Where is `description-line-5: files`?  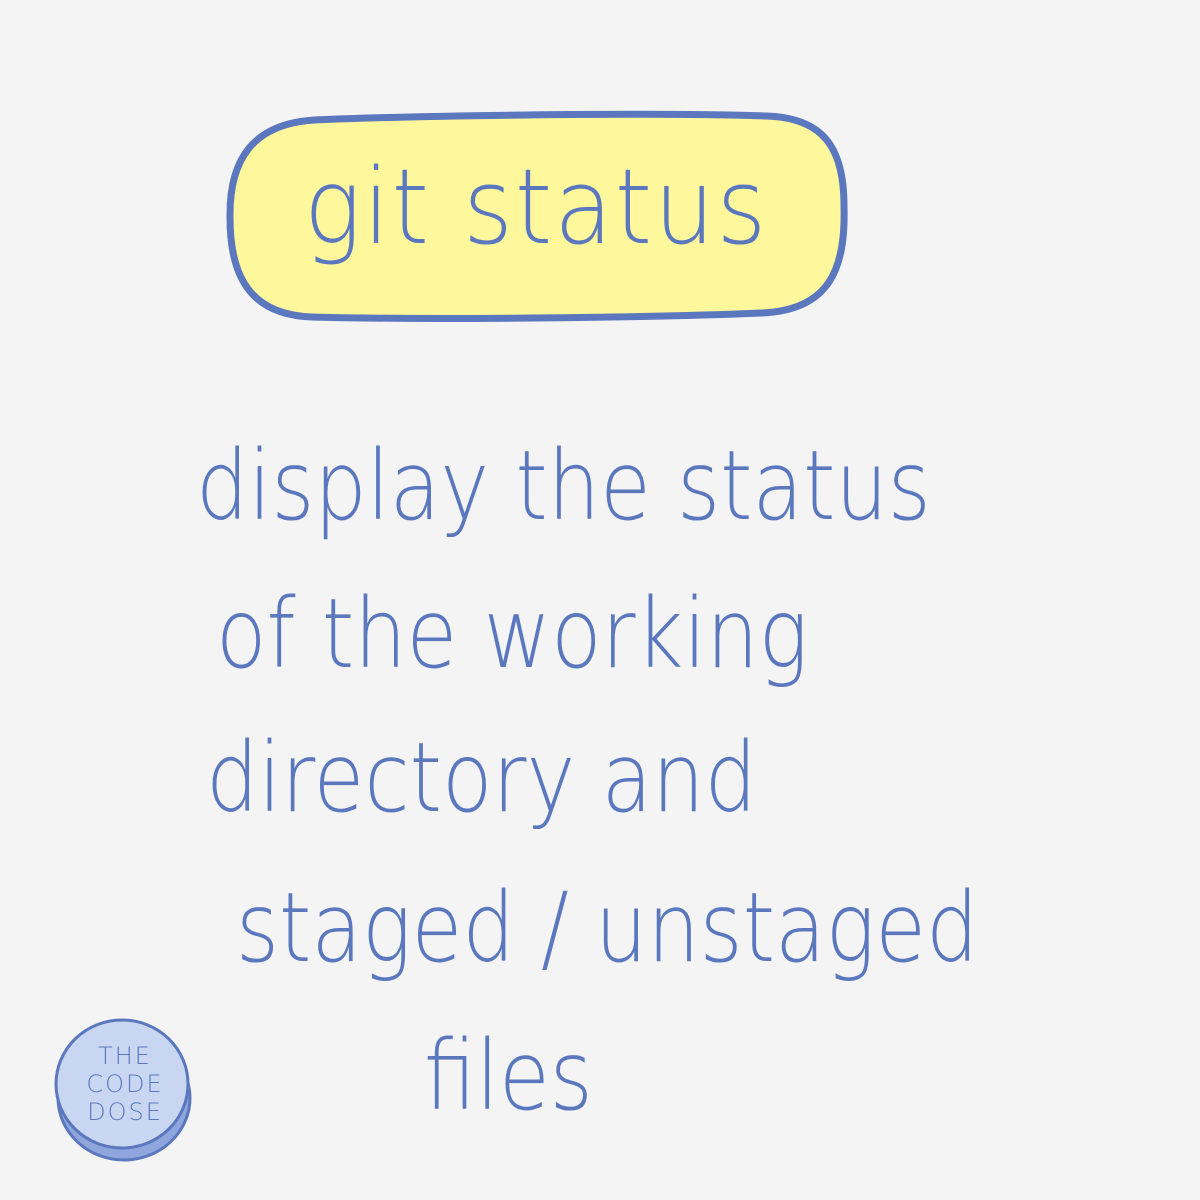
description-line-5: files is located at coordinates (508, 1076).